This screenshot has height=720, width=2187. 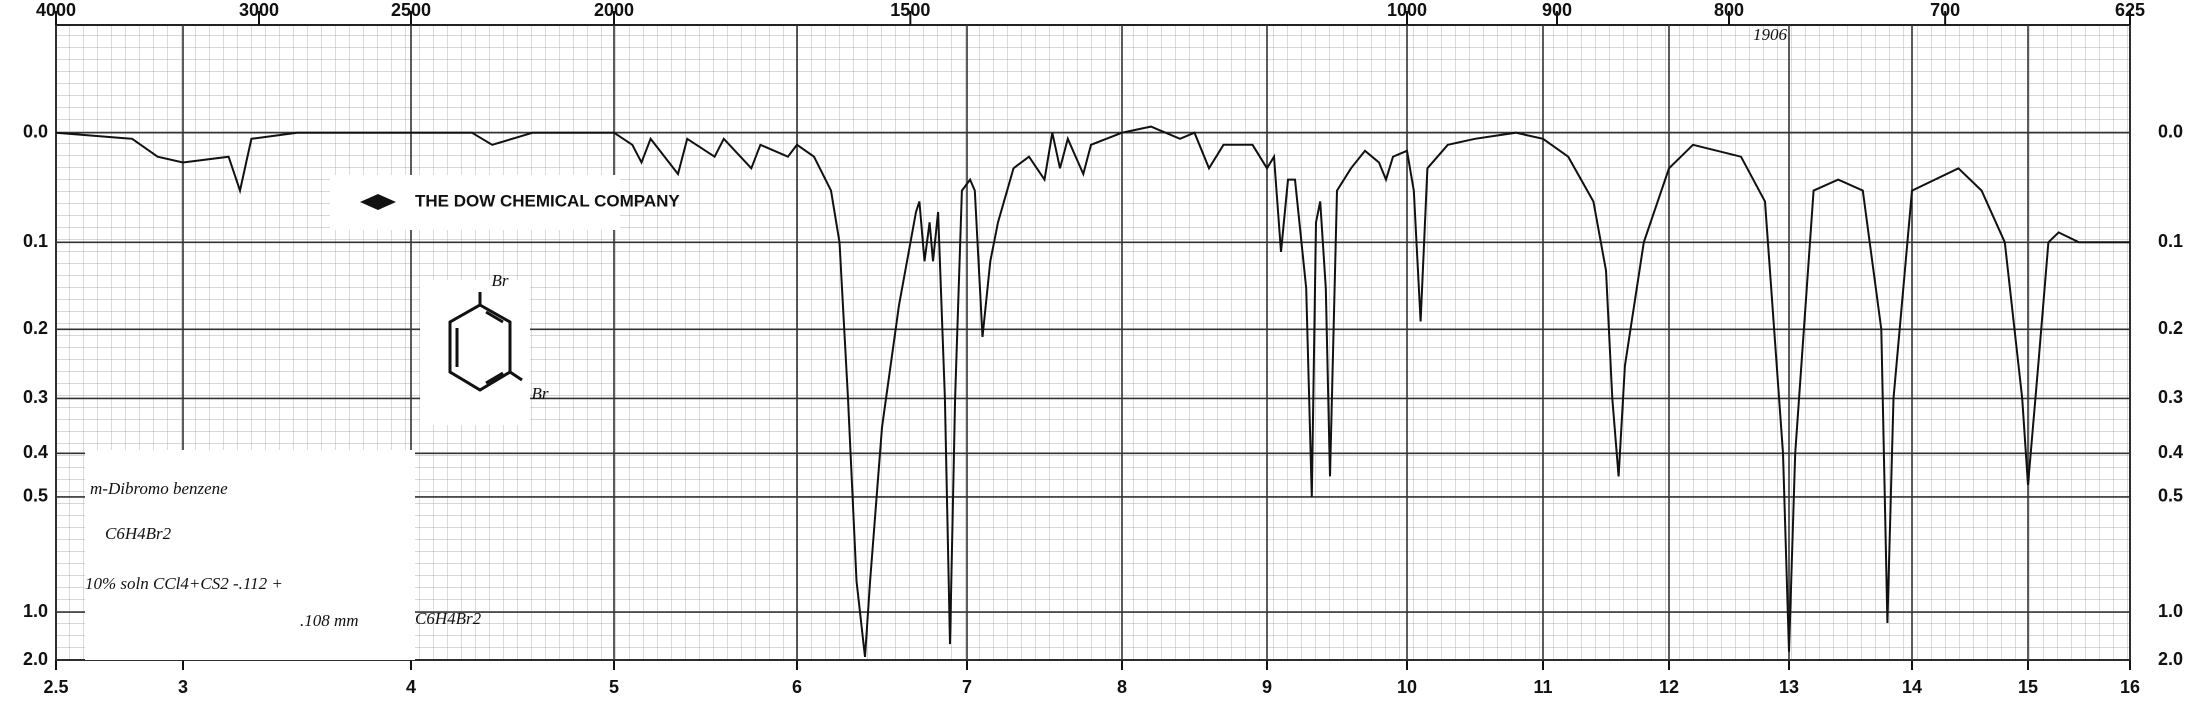 I want to click on y-tick-label: 0.0, so click(x=35, y=131).